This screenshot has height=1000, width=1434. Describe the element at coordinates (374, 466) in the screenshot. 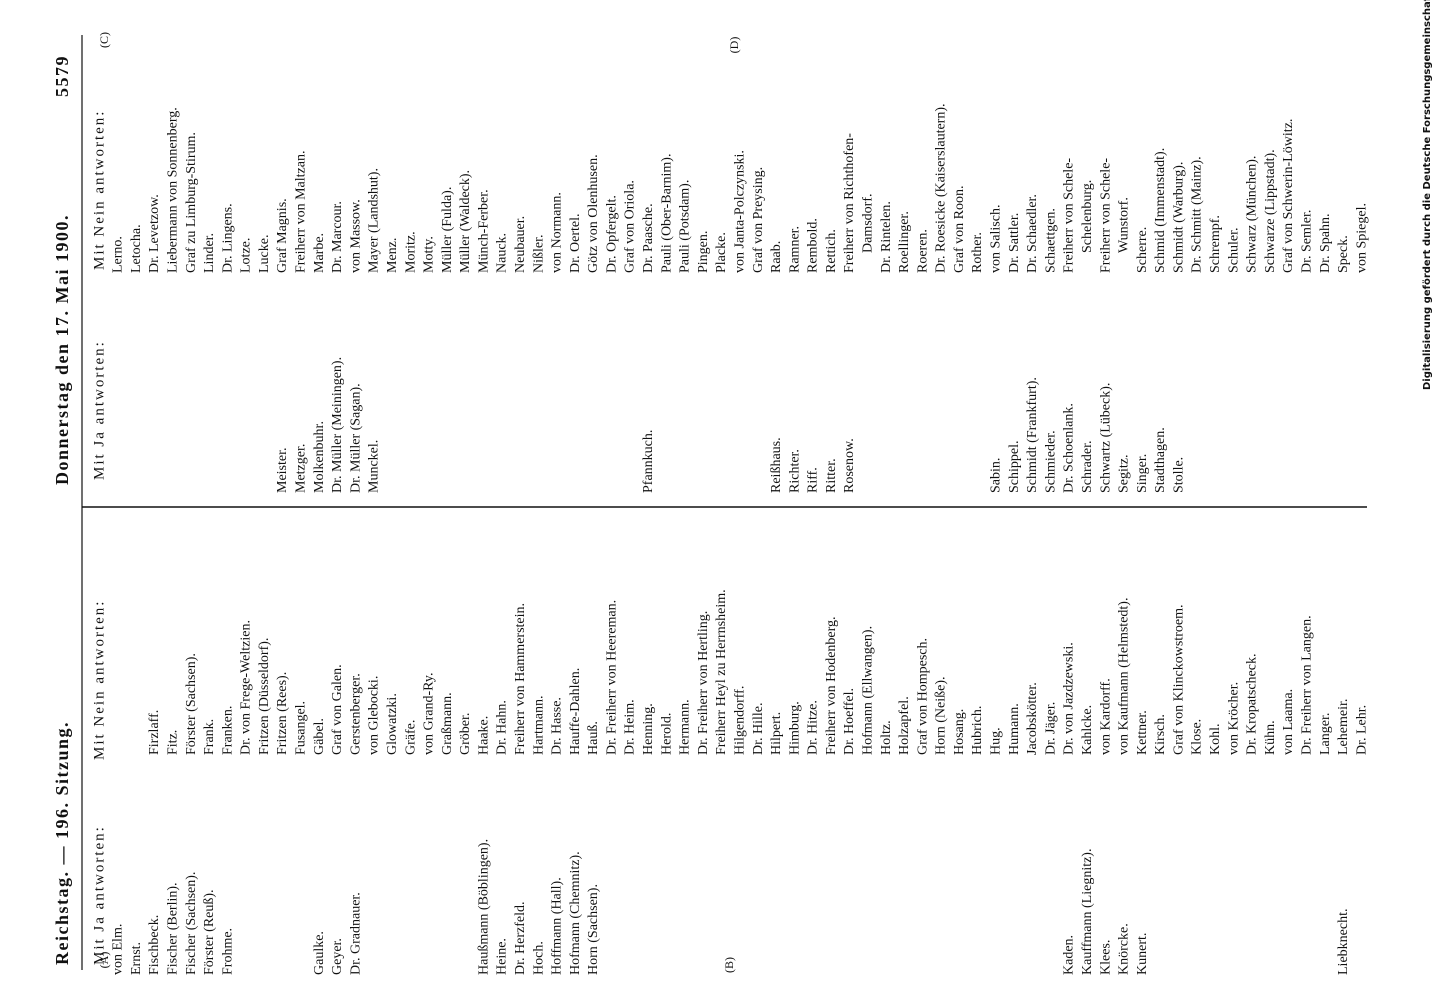

I see `yes-entry: Munckel.` at that location.